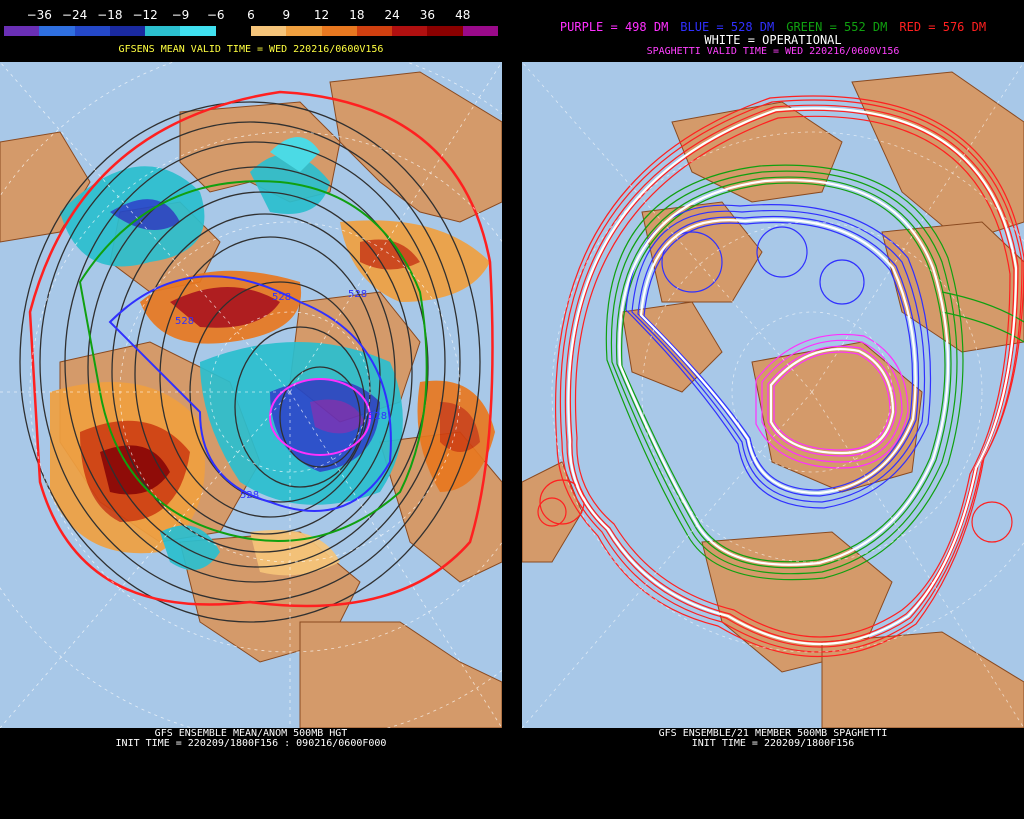 This screenshot has height=819, width=1024. Describe the element at coordinates (286, 15) in the screenshot. I see `colorbar-label: 9` at that location.